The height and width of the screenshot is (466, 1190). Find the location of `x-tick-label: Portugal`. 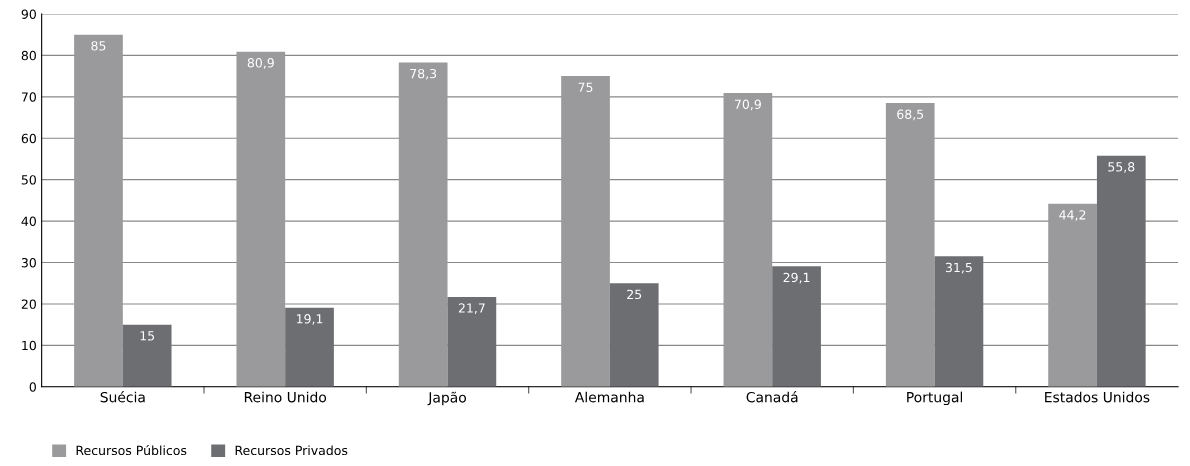

x-tick-label: Portugal is located at coordinates (935, 398).